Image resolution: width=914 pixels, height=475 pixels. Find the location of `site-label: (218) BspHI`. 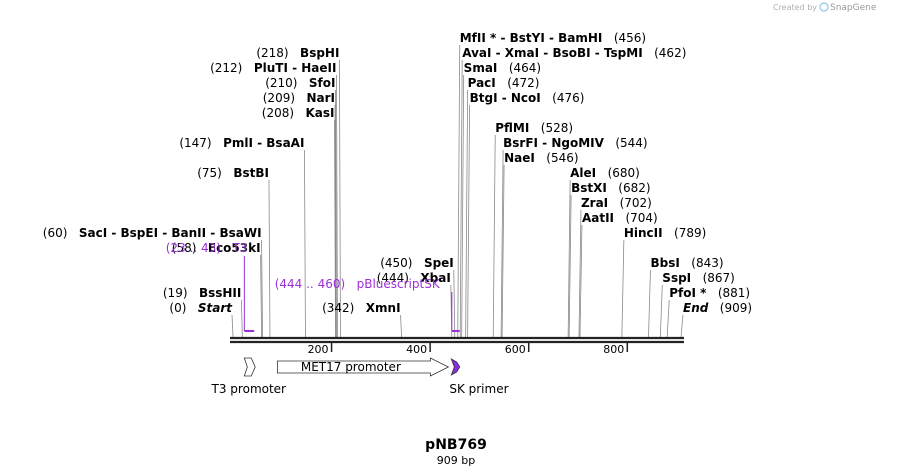

site-label: (218) BspHI is located at coordinates (297, 53).